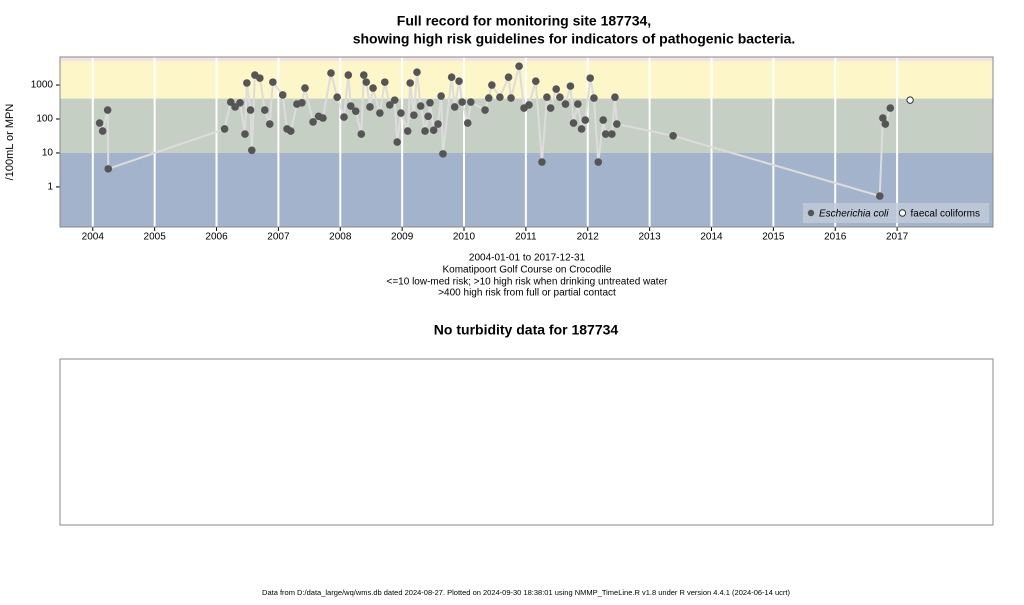 This screenshot has height=605, width=1024. I want to click on x-tick-label: 2011, so click(526, 237).